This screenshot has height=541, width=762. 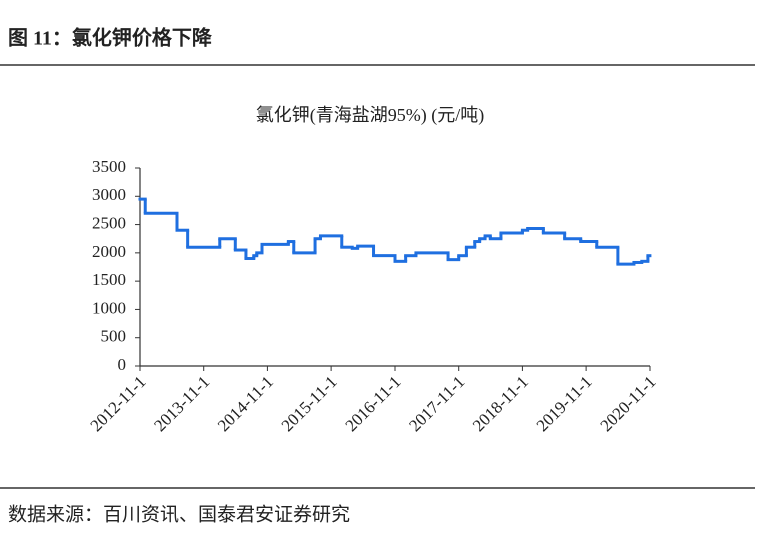 I want to click on y-tick-label: 0, so click(x=122, y=364).